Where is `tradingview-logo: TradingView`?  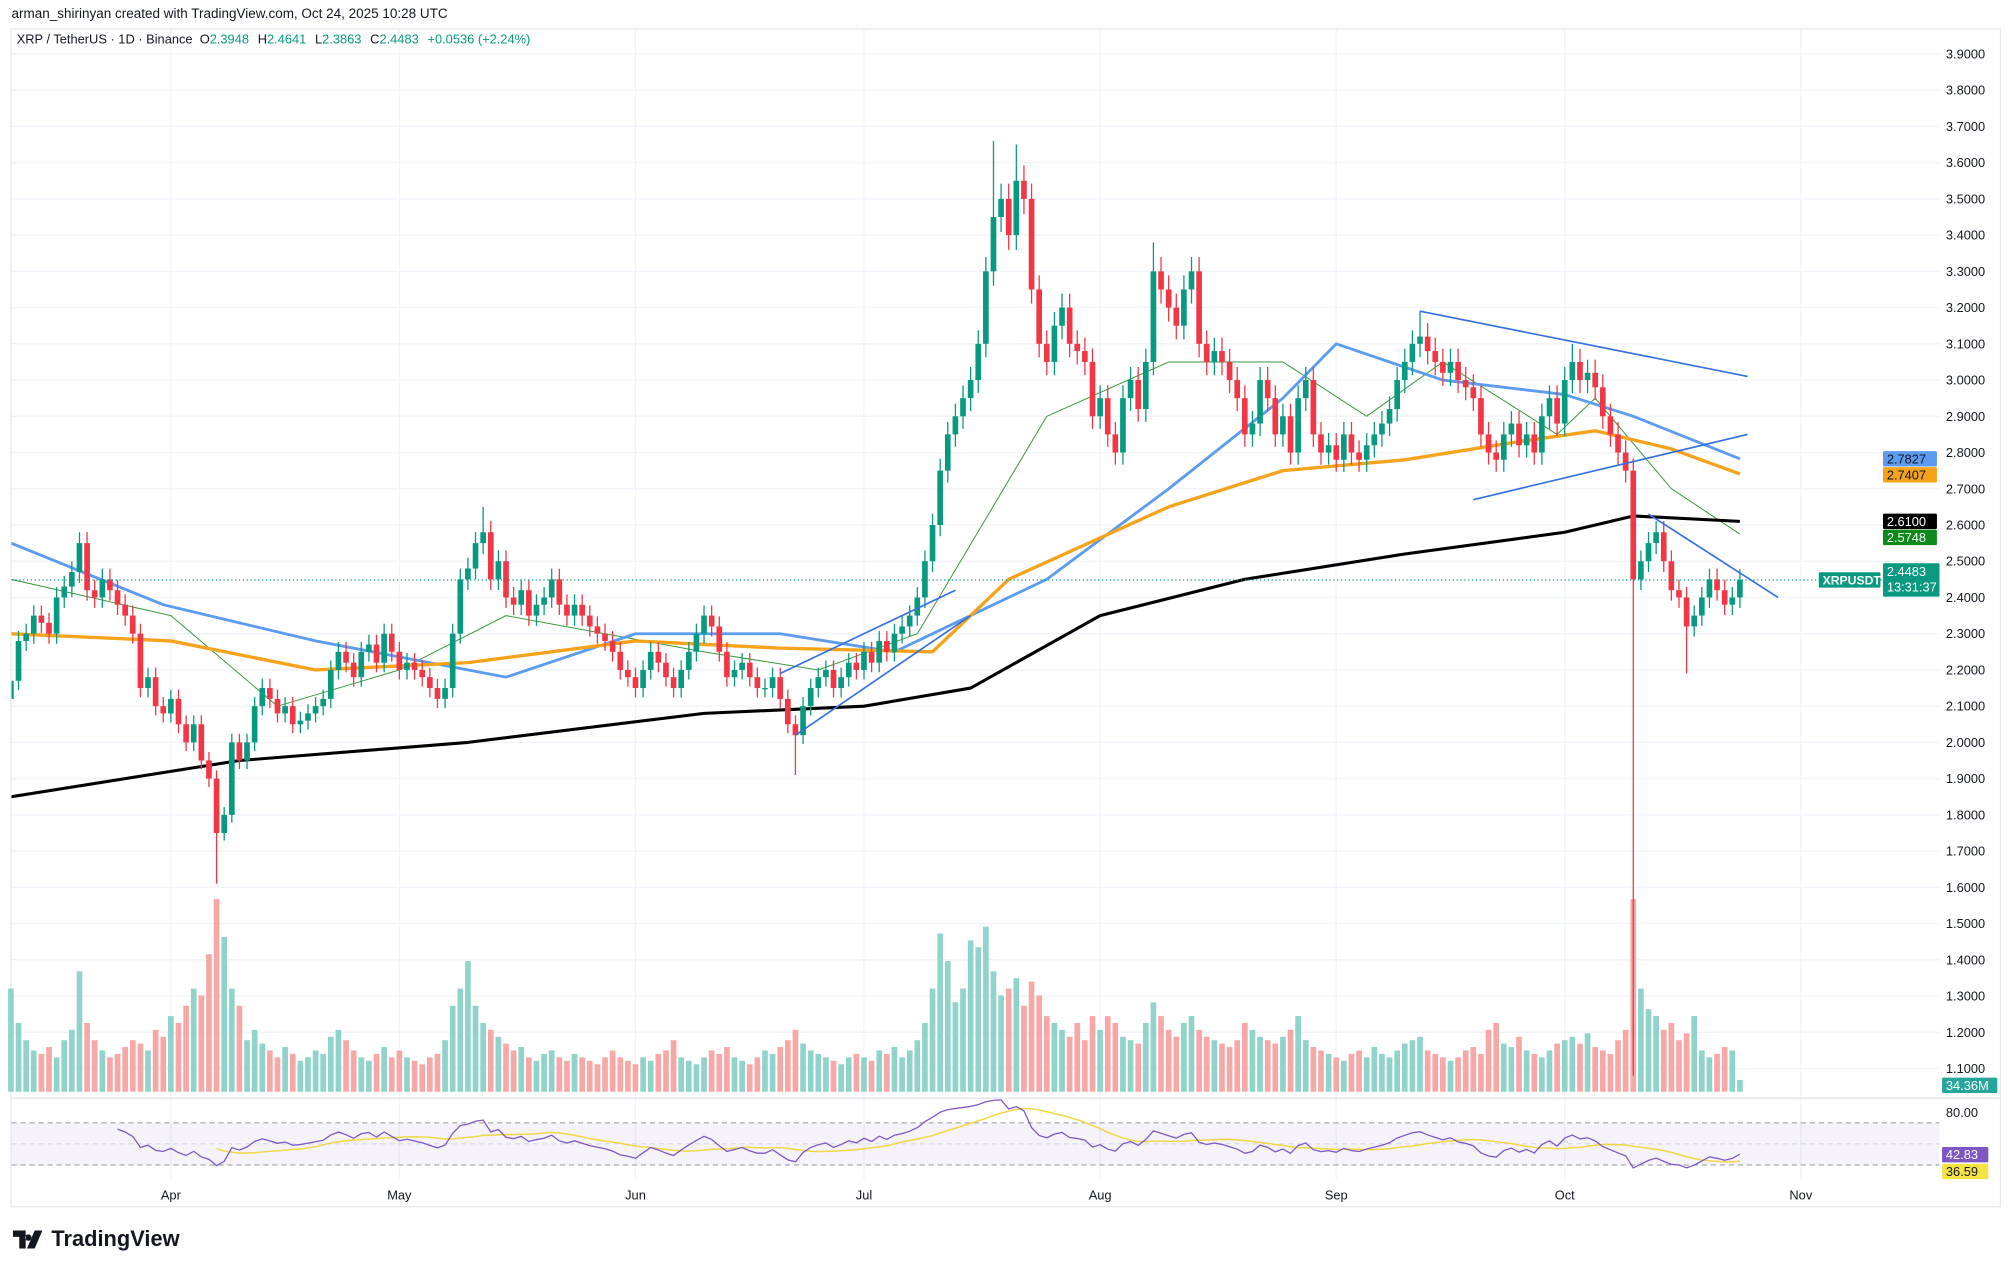
tradingview-logo: TradingView is located at coordinates (96, 1240).